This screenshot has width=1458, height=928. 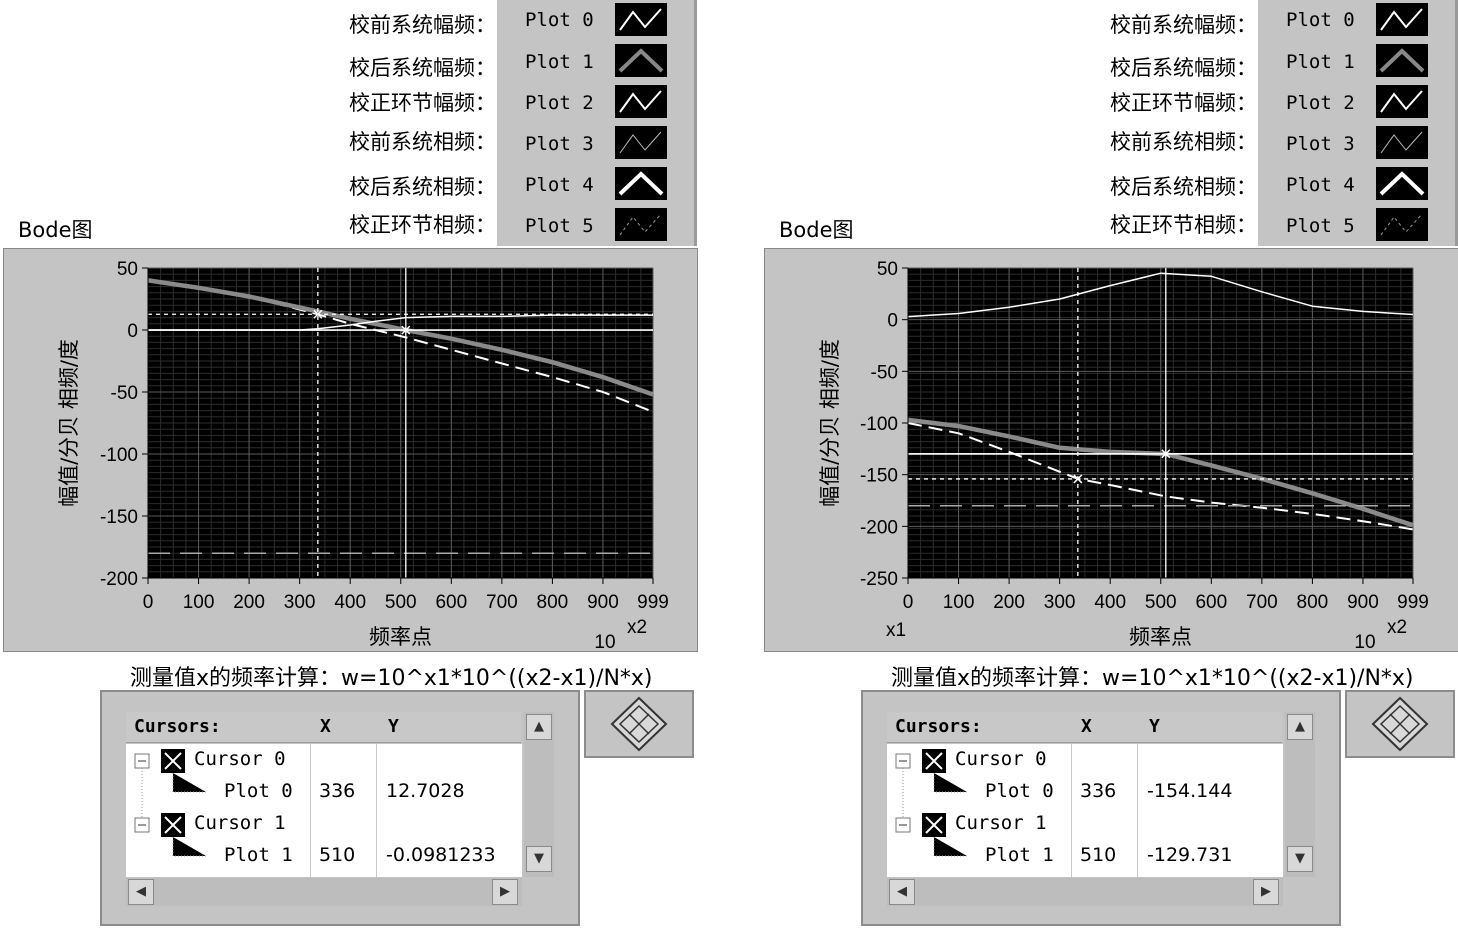 What do you see at coordinates (1161, 602) in the screenshot?
I see `x-tick-label: 500` at bounding box center [1161, 602].